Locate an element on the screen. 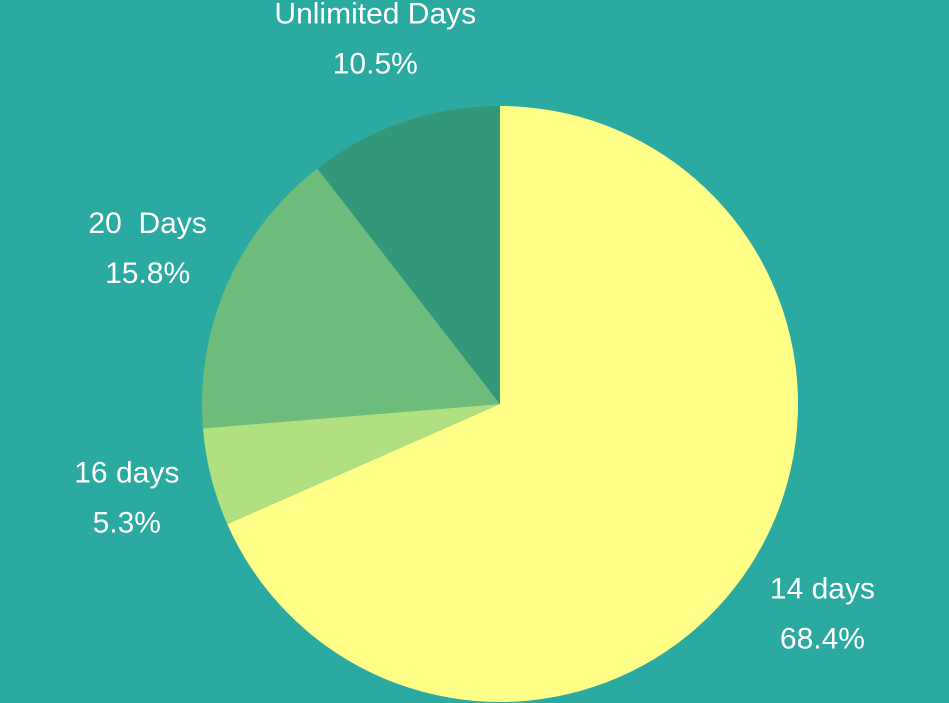 Image resolution: width=949 pixels, height=703 pixels. slice-label: 14 days is located at coordinates (822, 588).